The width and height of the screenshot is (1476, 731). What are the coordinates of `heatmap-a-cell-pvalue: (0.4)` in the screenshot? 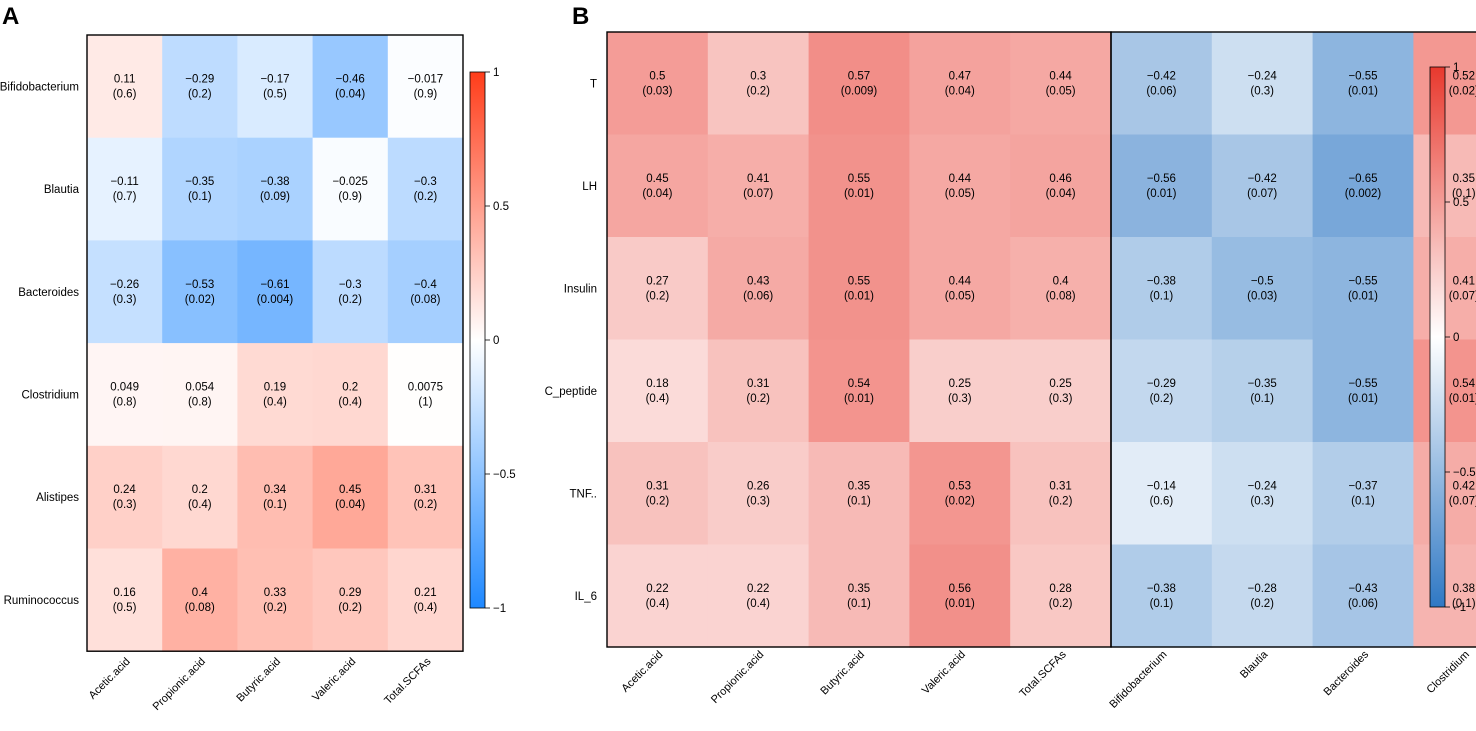 It's located at (275, 402).